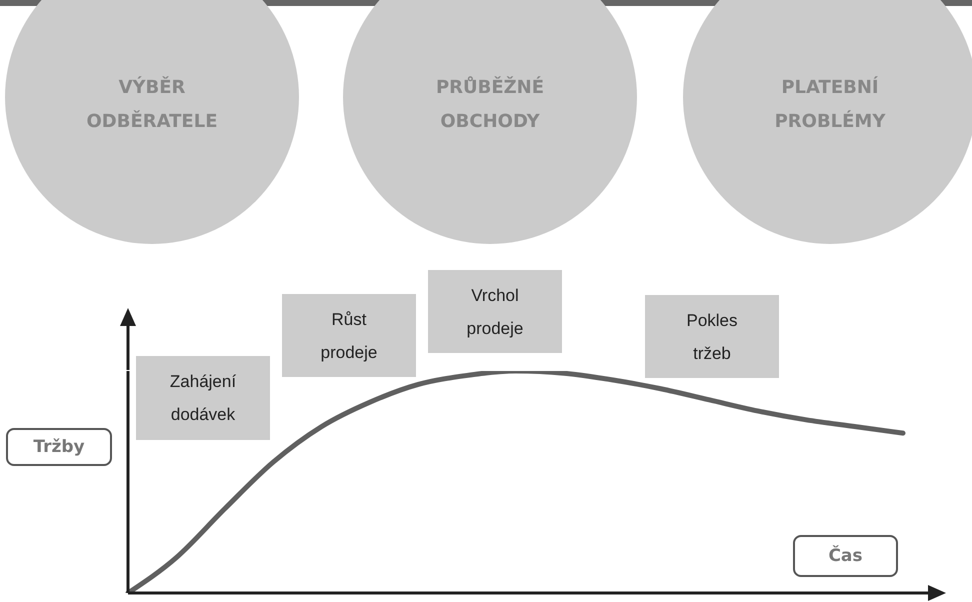 The height and width of the screenshot is (602, 972). What do you see at coordinates (712, 336) in the screenshot?
I see `text-box: Pokles tržeb` at bounding box center [712, 336].